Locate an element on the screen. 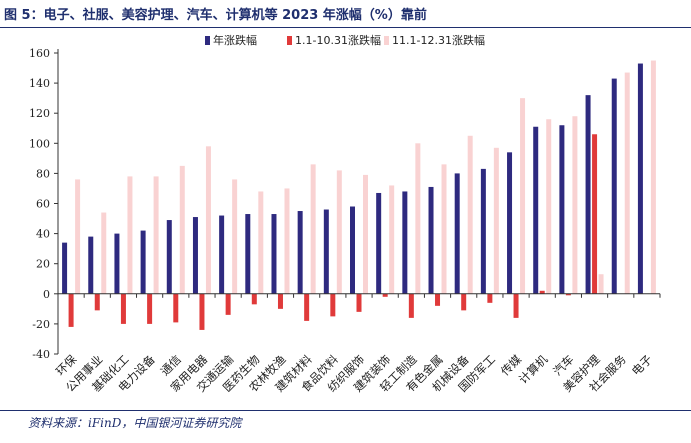  category-label: 计算机 is located at coordinates (533, 369).